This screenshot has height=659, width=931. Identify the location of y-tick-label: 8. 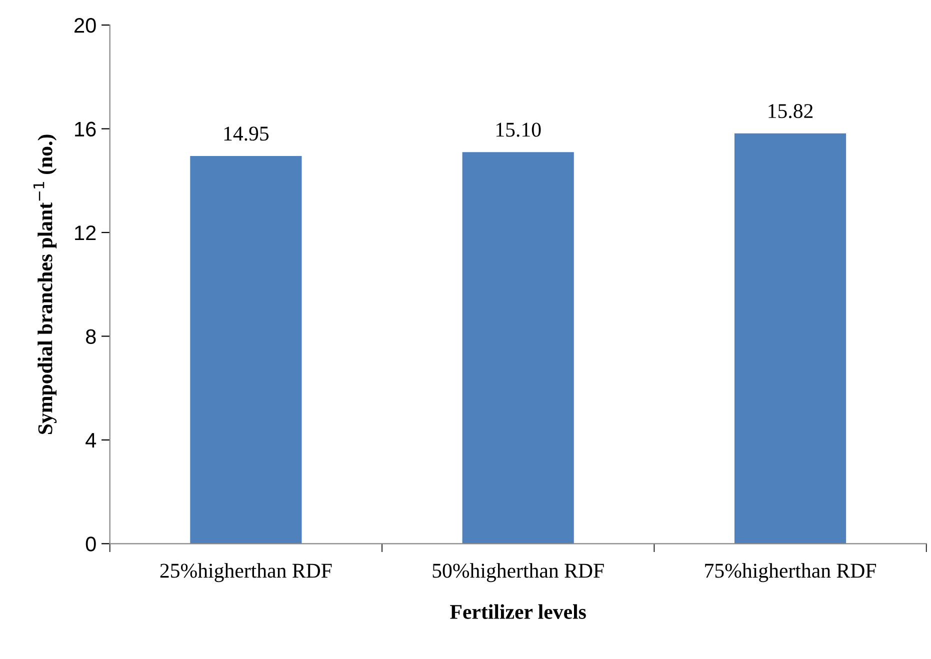
(91, 336).